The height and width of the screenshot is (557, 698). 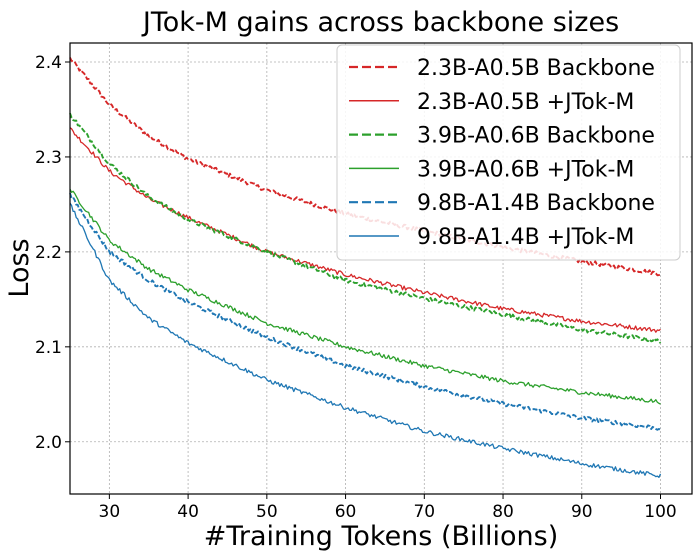 What do you see at coordinates (19, 267) in the screenshot?
I see `y-axis-label: Loss` at bounding box center [19, 267].